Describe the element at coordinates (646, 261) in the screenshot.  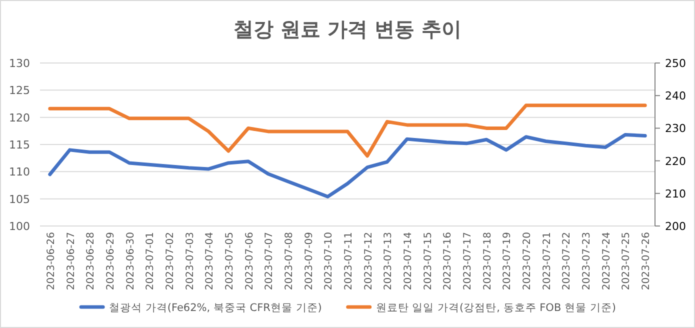
I see `x-tick-label: 2023-07-26` at that location.